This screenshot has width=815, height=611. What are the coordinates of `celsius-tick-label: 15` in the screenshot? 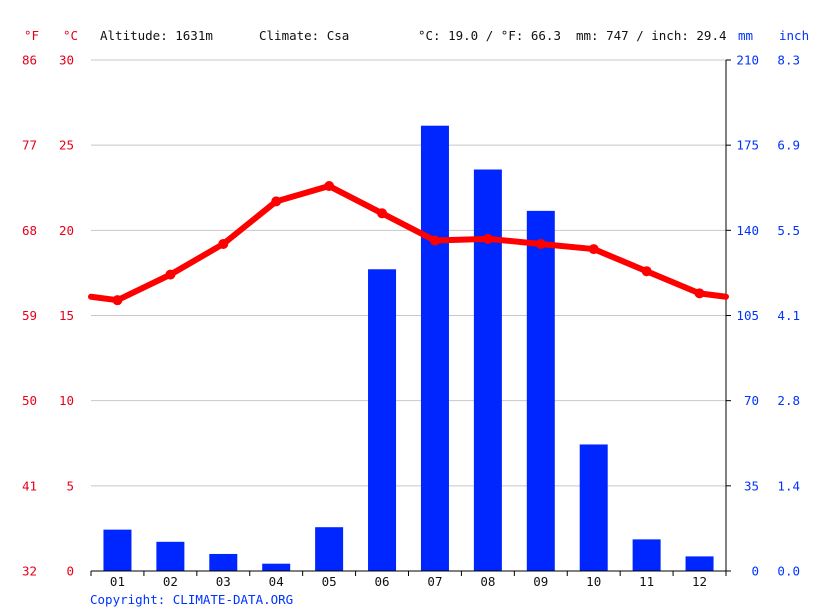 It's located at (66, 315).